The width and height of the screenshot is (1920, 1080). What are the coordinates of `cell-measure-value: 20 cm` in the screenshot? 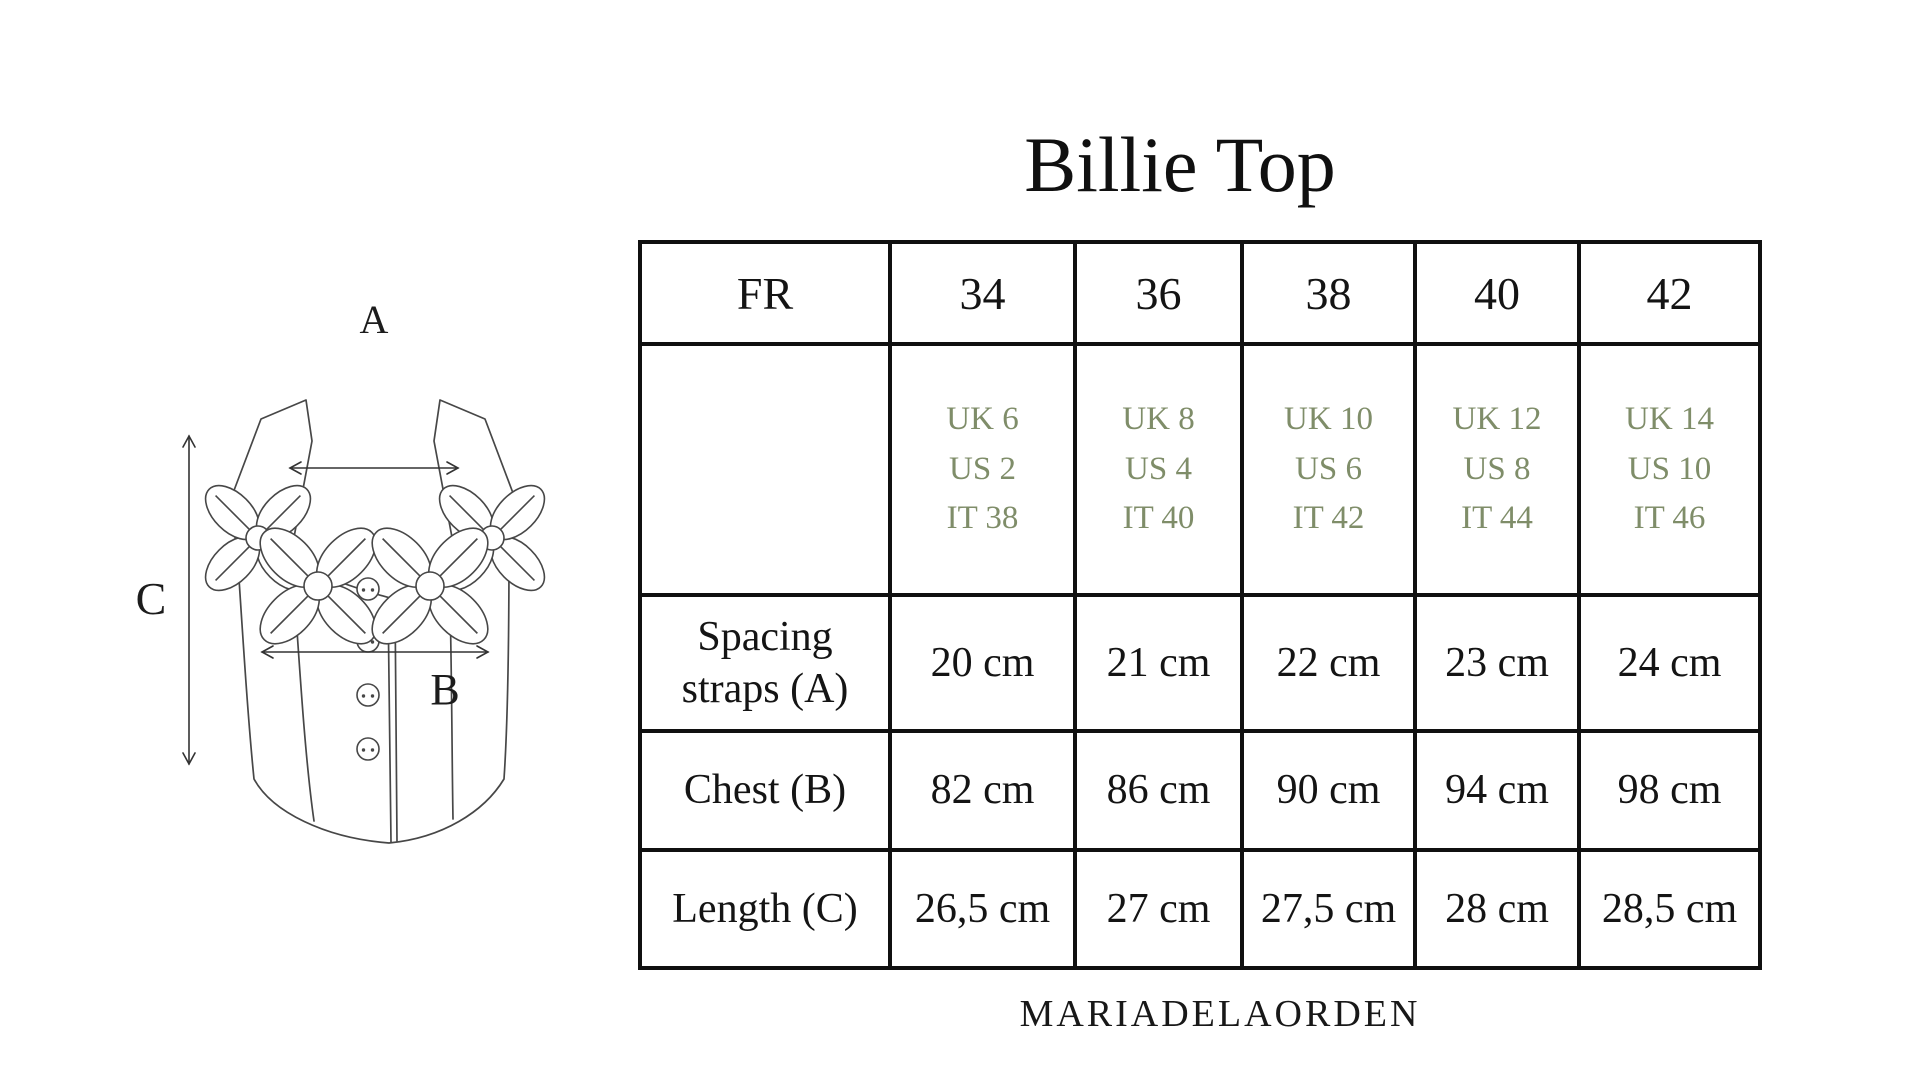 It's located at (982, 663).